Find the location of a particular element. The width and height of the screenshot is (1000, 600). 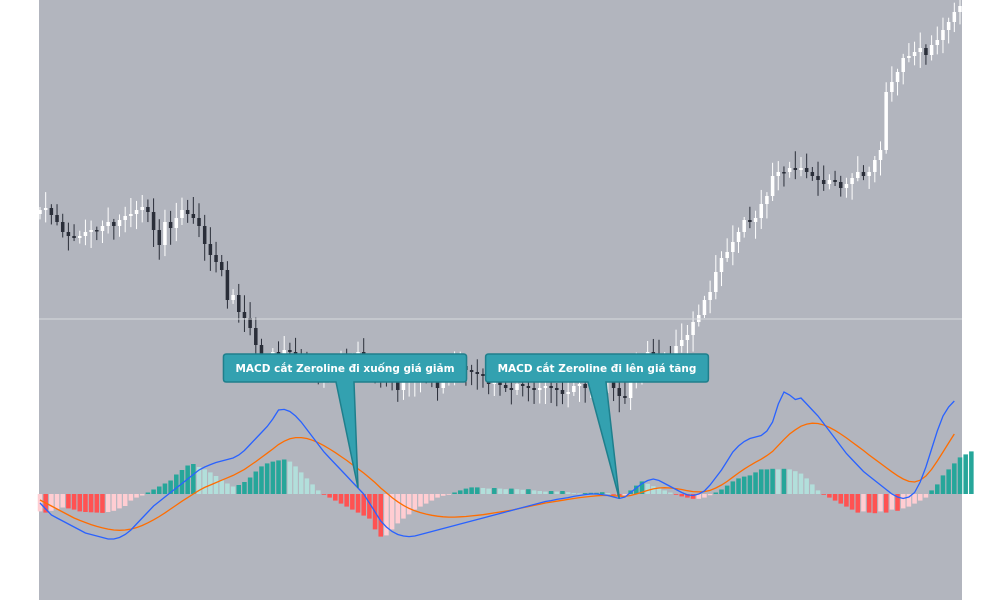

callout-bullish-cross-shape is located at coordinates (597, 426).